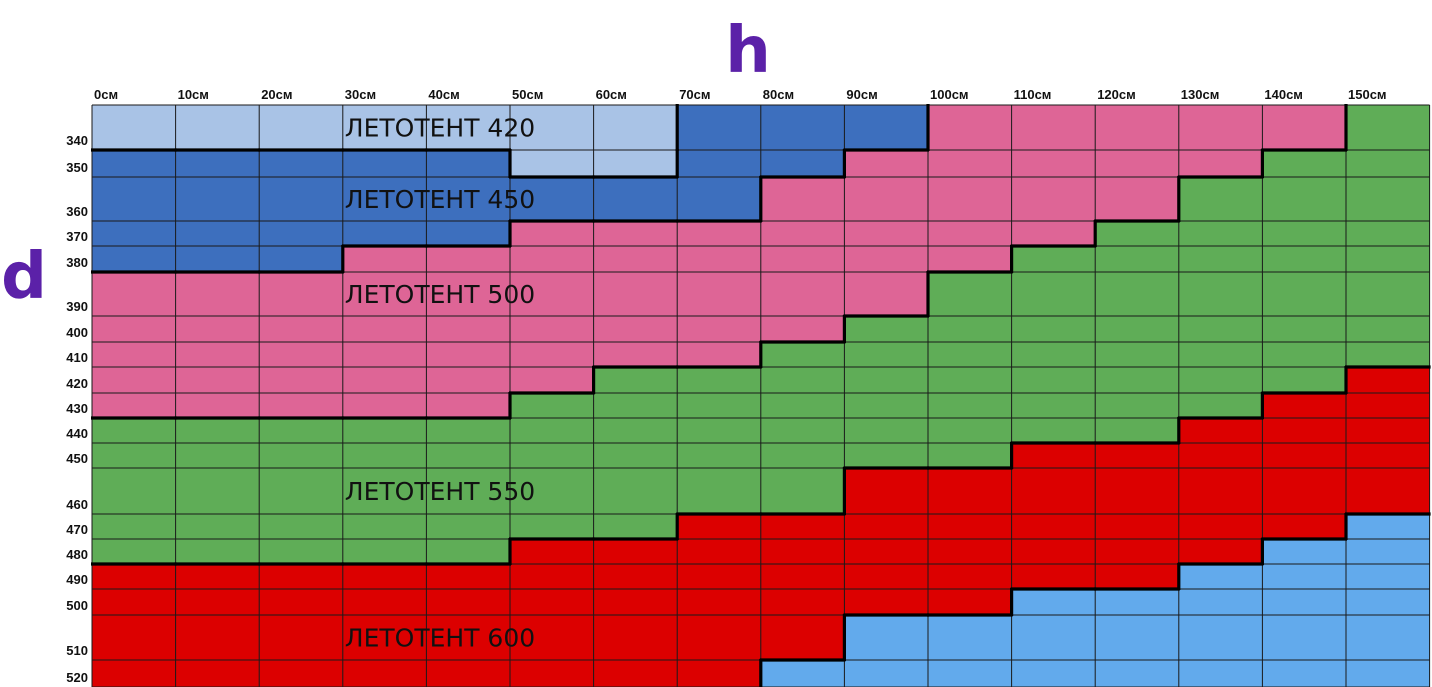 The width and height of the screenshot is (1432, 687). Describe the element at coordinates (552, 329) in the screenshot. I see `cell-50см-400` at that location.